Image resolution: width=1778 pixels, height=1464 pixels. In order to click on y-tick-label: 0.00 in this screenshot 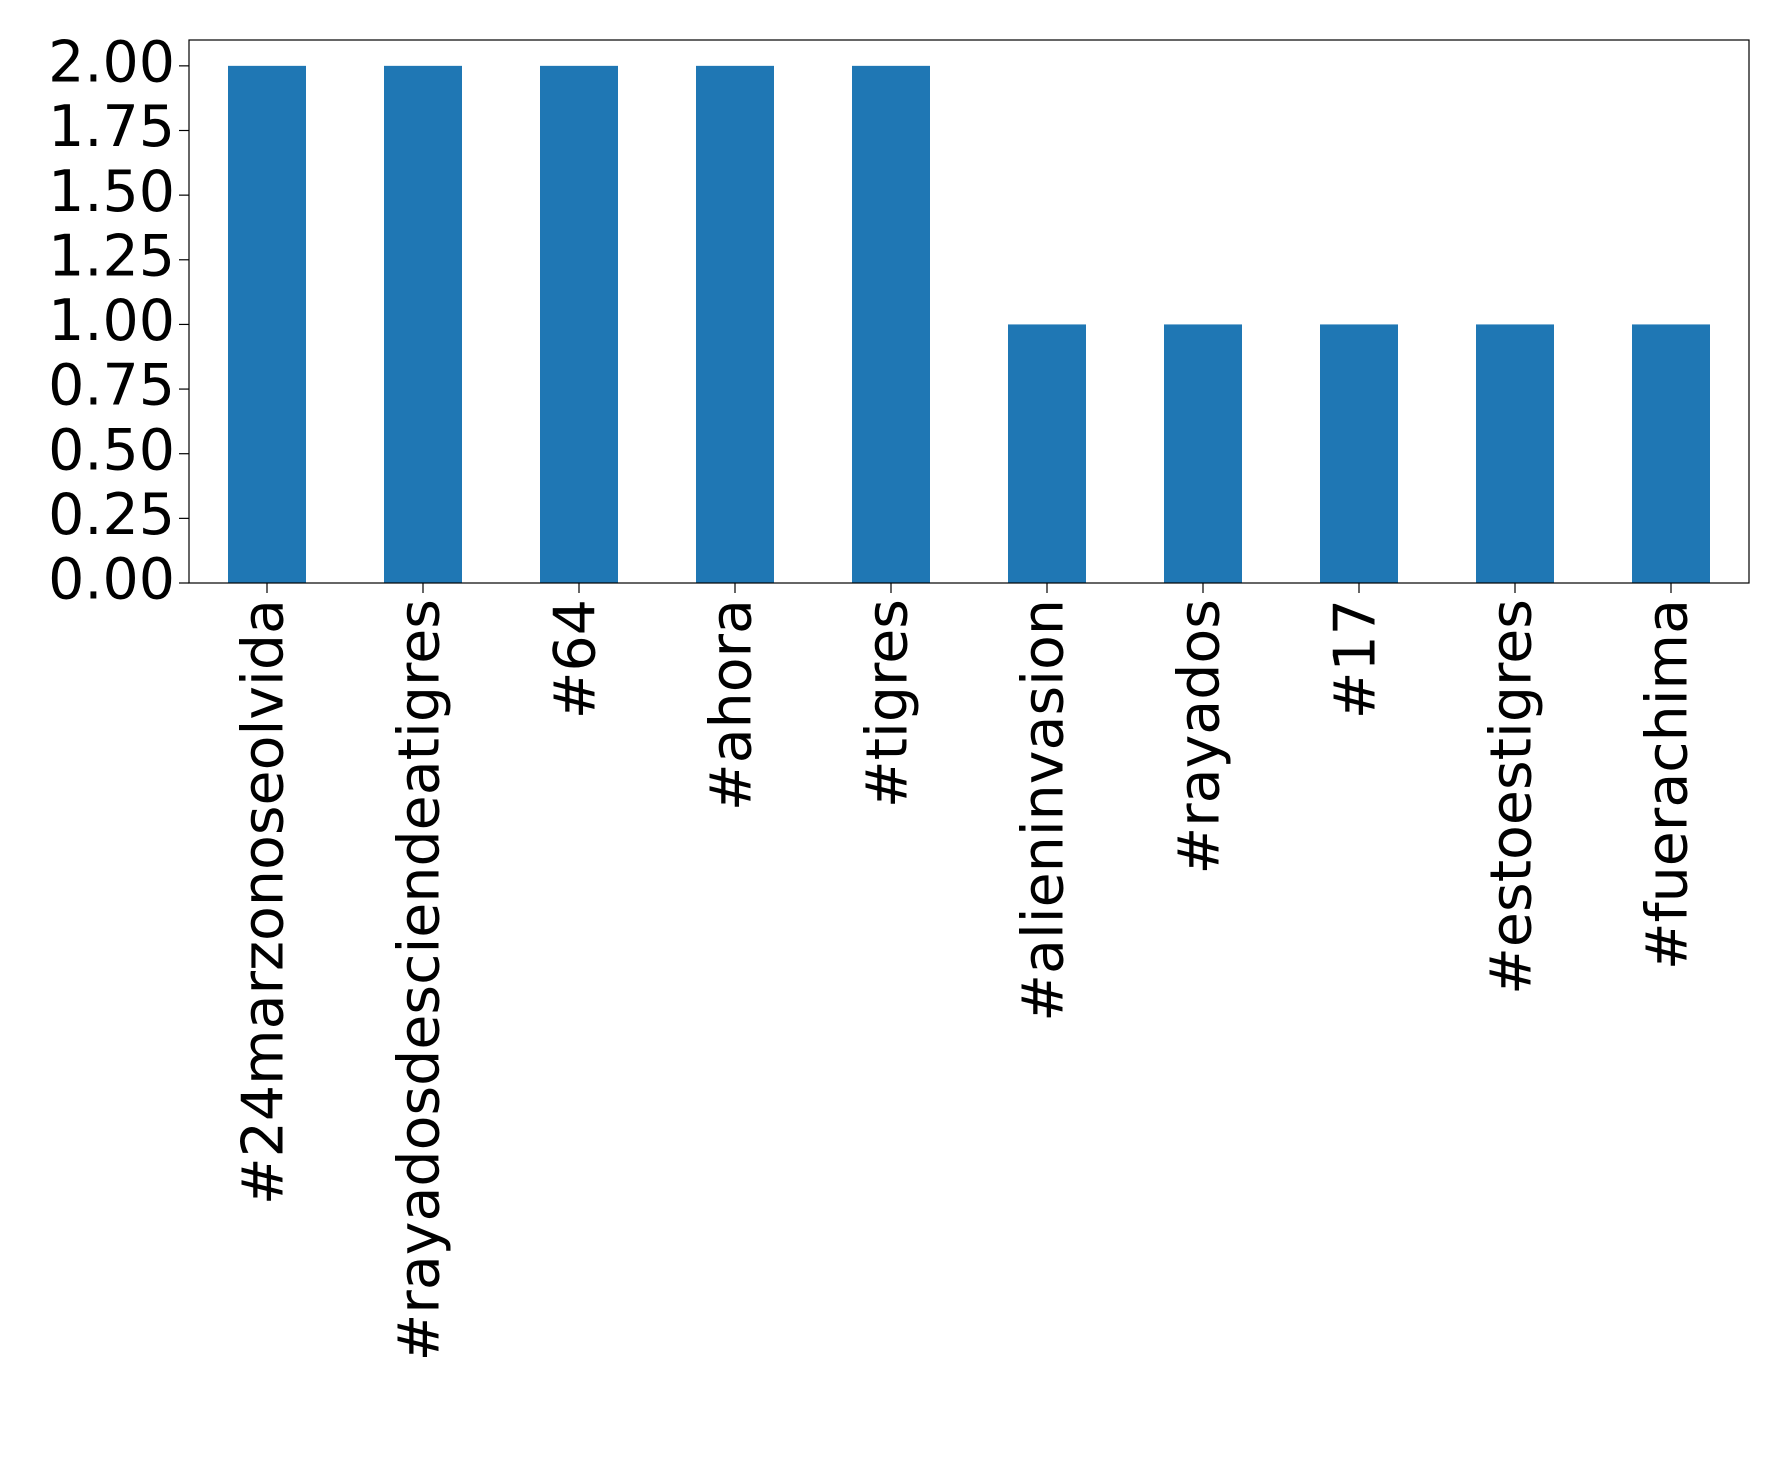, I will do `click(111, 580)`.